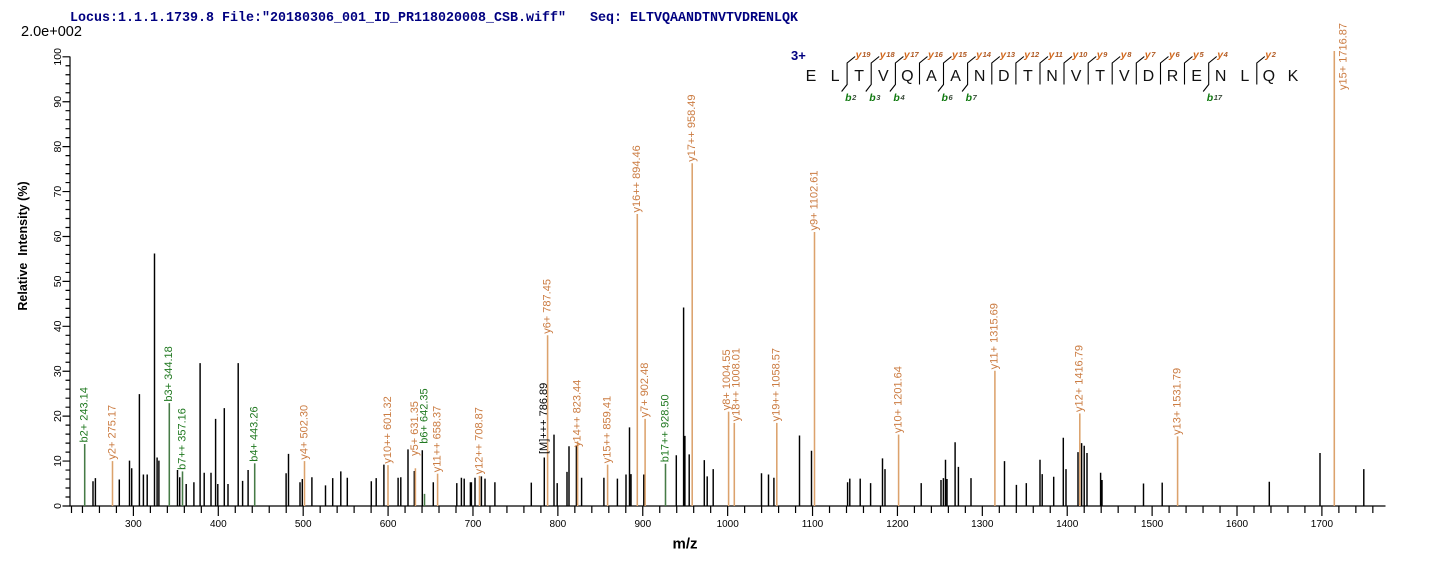 This screenshot has height=571, width=1436. Describe the element at coordinates (58, 461) in the screenshot. I see `svg-text: 10` at that location.